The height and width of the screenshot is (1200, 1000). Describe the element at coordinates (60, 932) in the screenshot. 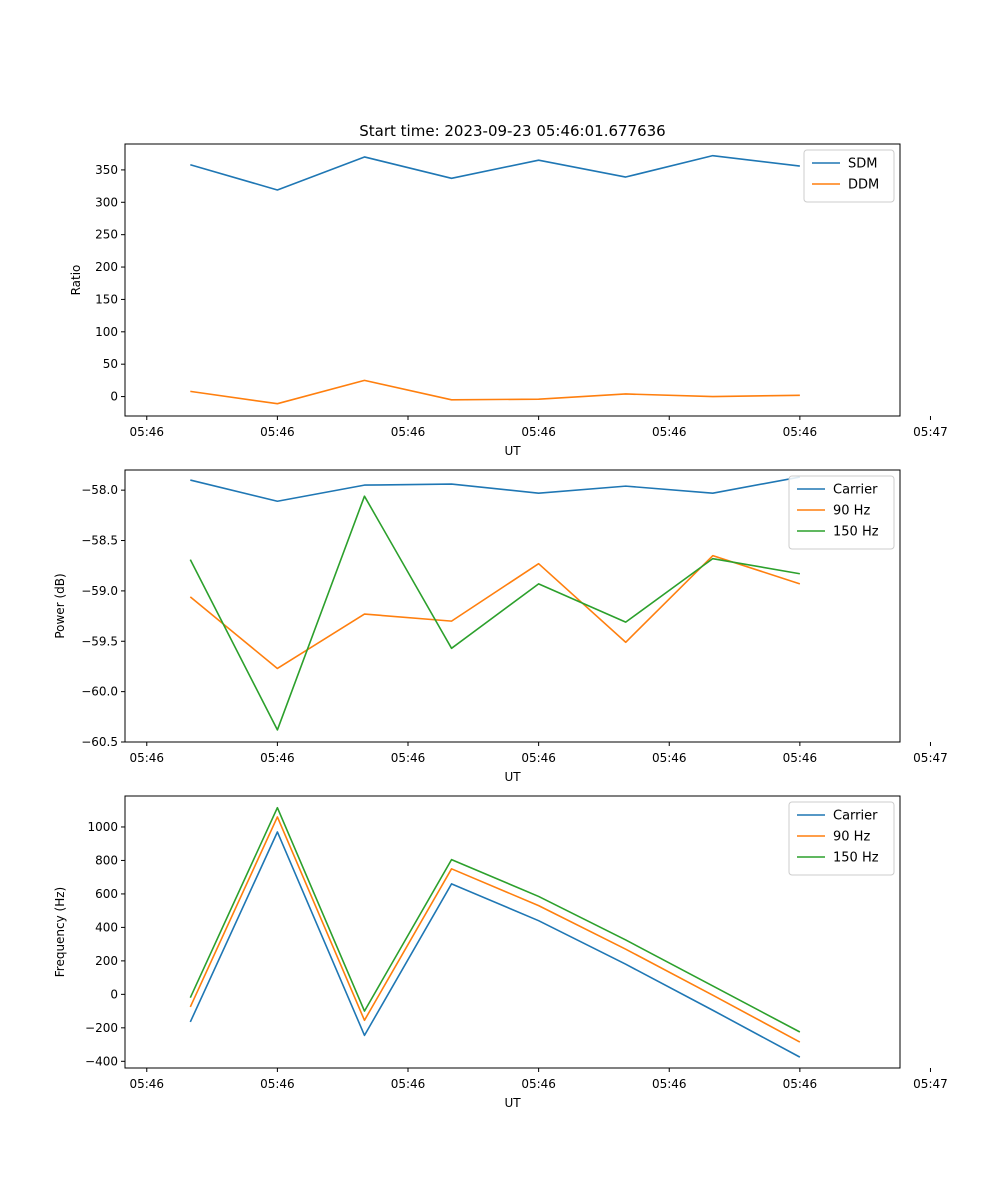

I see `y-axis-label: Frequency (Hz)` at that location.